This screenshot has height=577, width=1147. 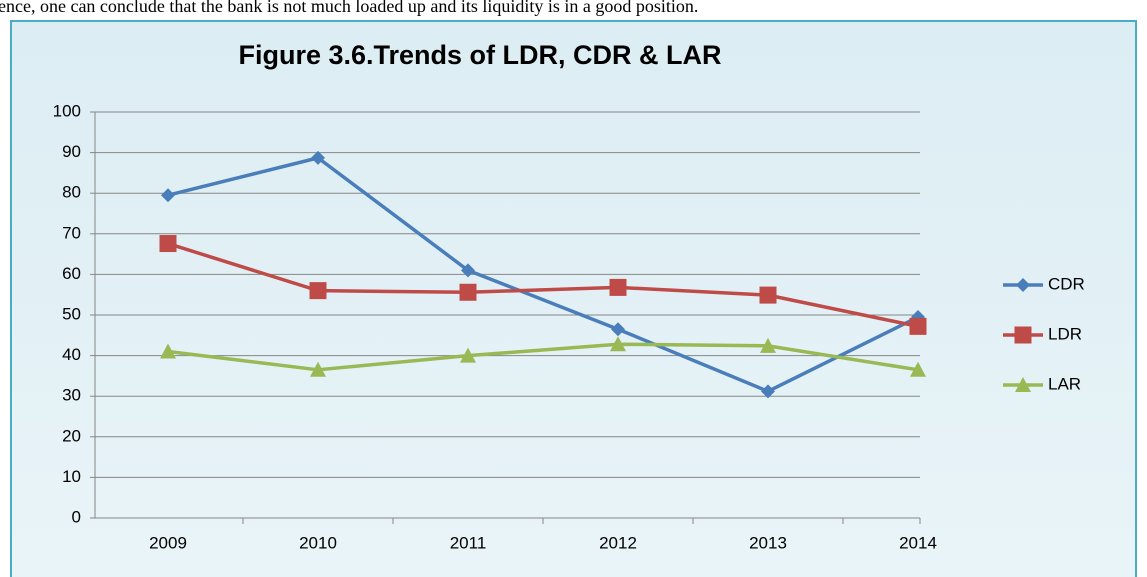 I want to click on x-tick-label: 2010, so click(x=318, y=542).